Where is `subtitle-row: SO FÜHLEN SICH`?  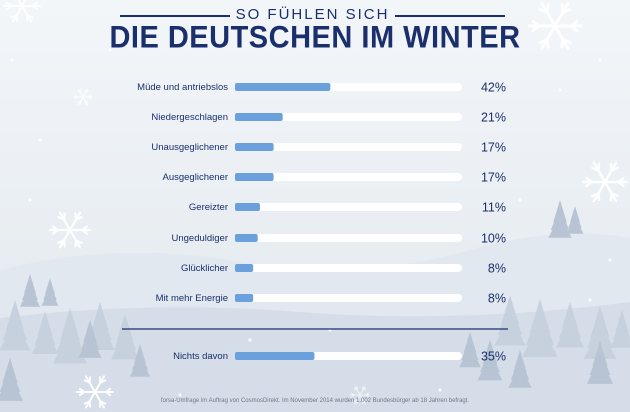 subtitle-row: SO FÜHLEN SICH is located at coordinates (312, 15).